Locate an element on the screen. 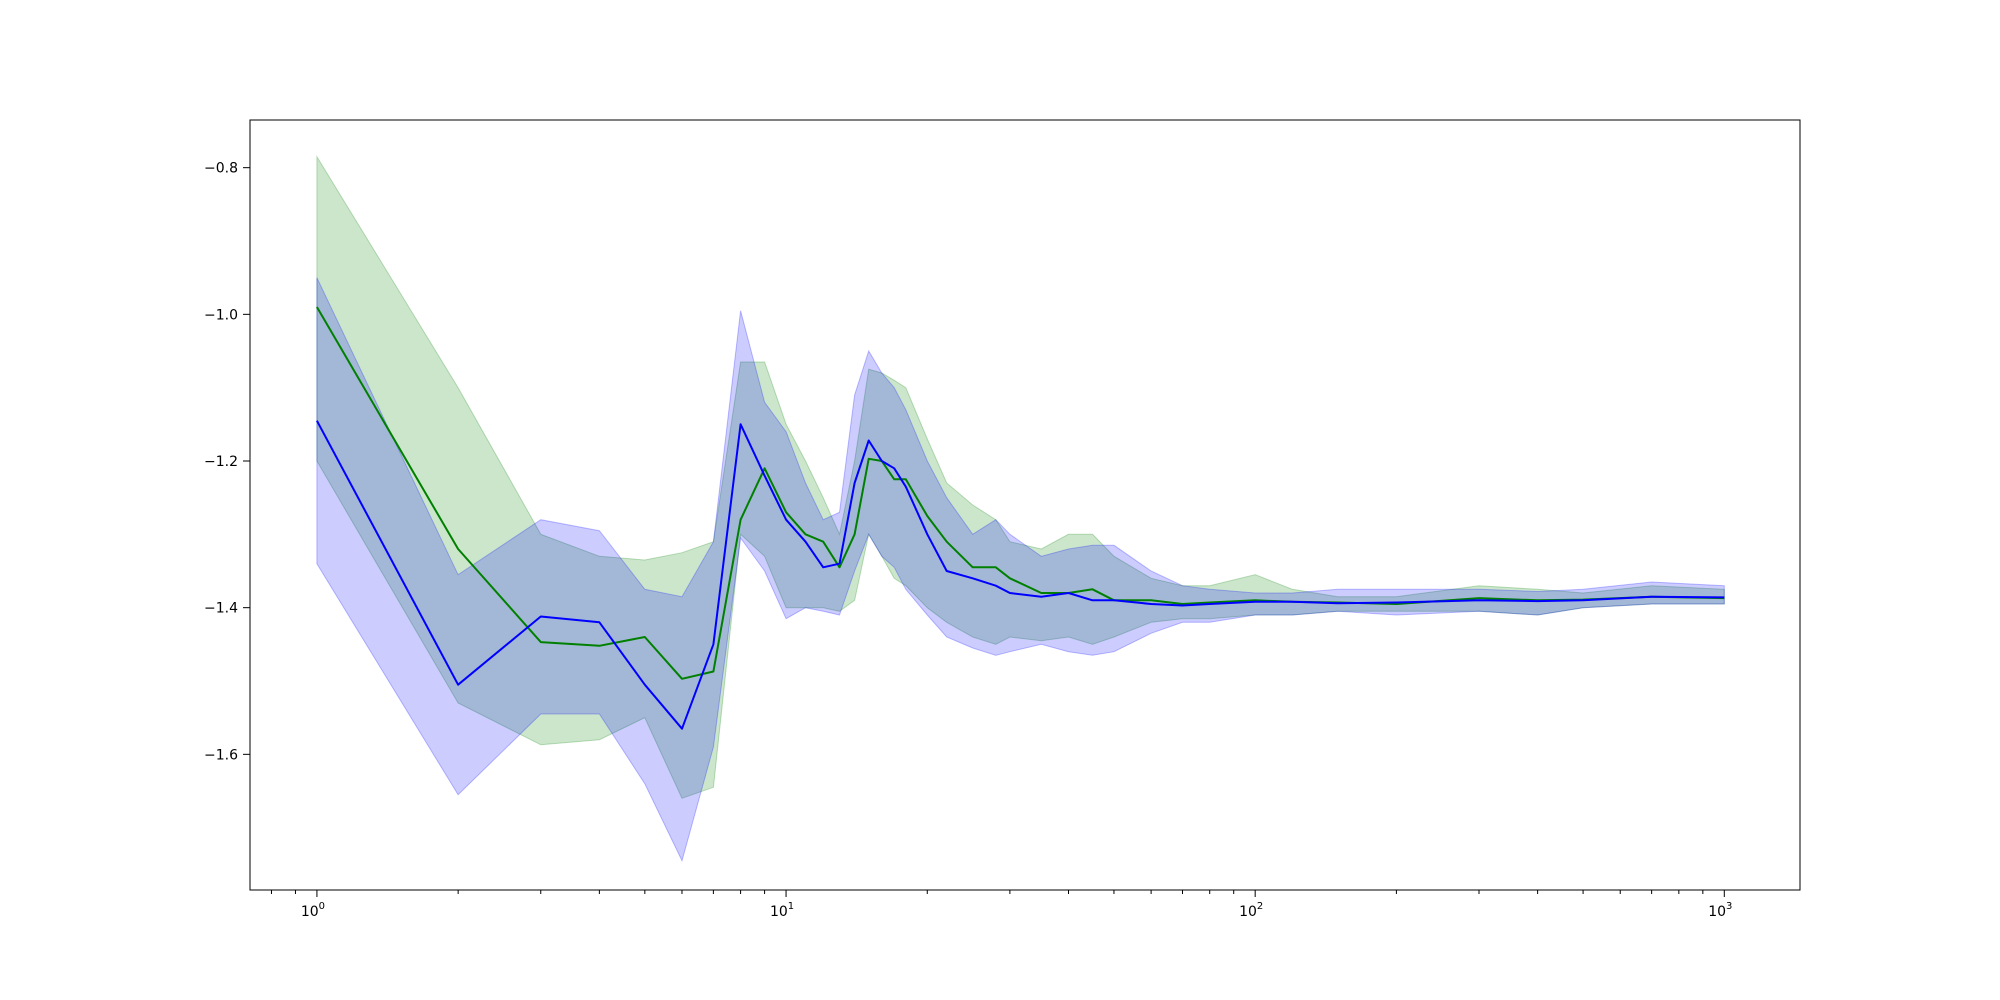  y-axis: −0.8 −1.0 −1.2 −1.4 −1.6 is located at coordinates (227, 462).